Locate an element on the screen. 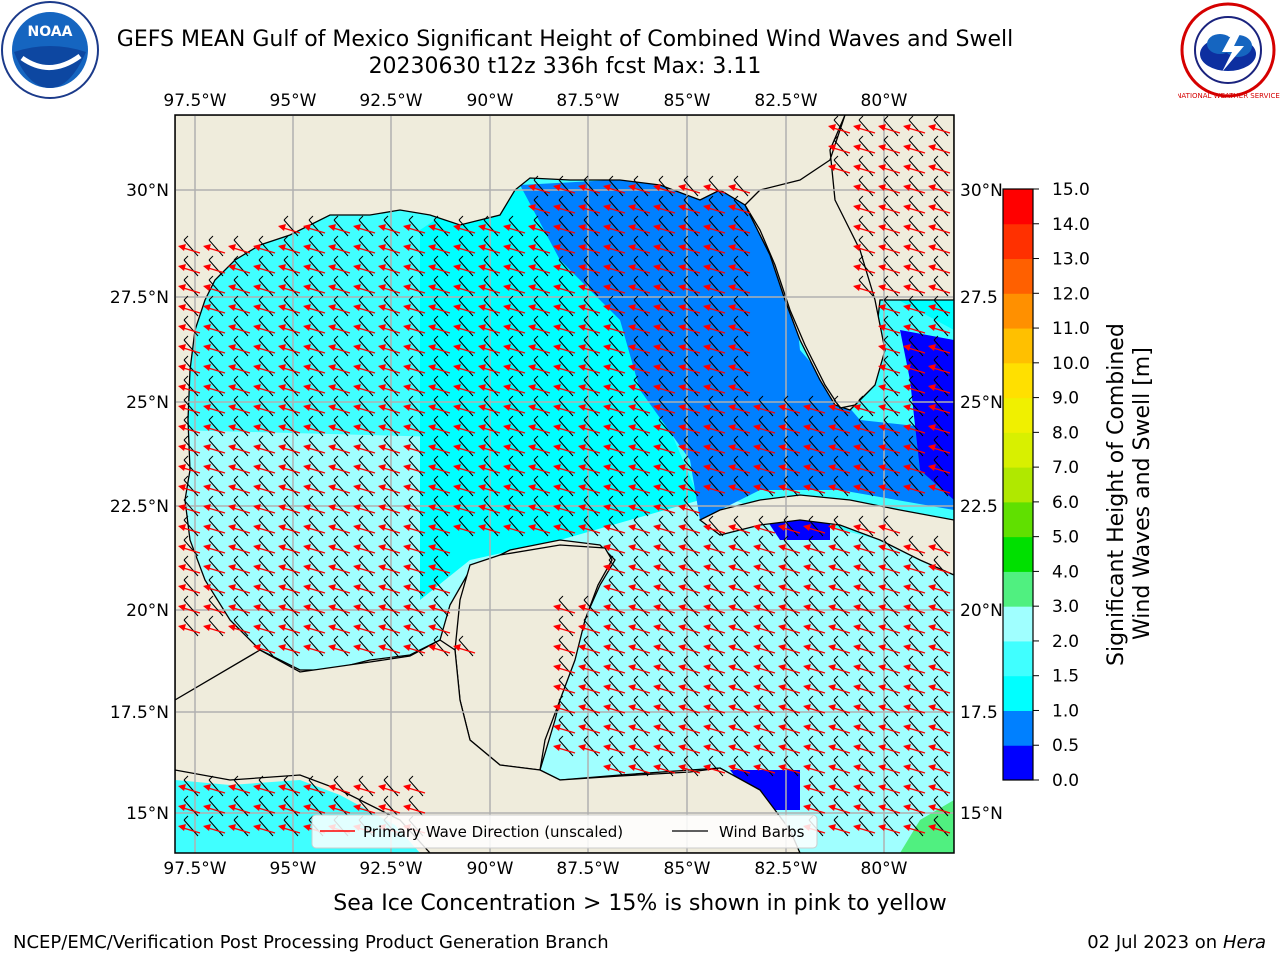 Image resolution: width=1280 pixels, height=960 pixels. colorbar-tick-label: 7.0 is located at coordinates (1065, 468).